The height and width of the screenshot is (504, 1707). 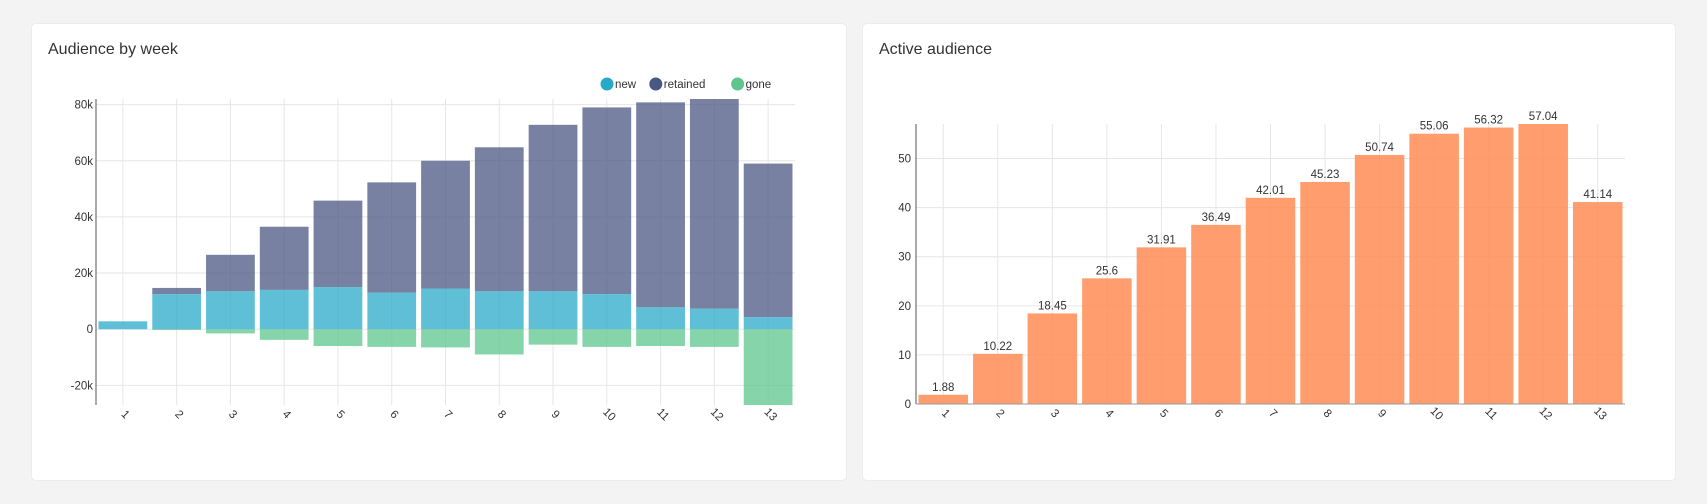 I want to click on data-label: 50.74, so click(x=1379, y=148).